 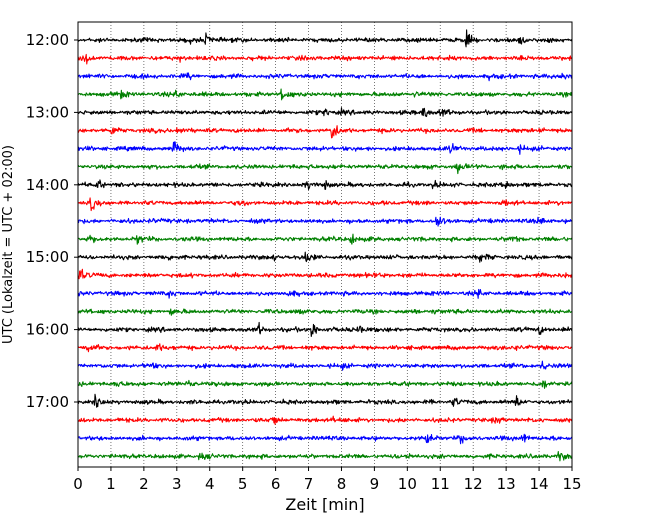 What do you see at coordinates (111, 484) in the screenshot?
I see `x-tick-label: 1` at bounding box center [111, 484].